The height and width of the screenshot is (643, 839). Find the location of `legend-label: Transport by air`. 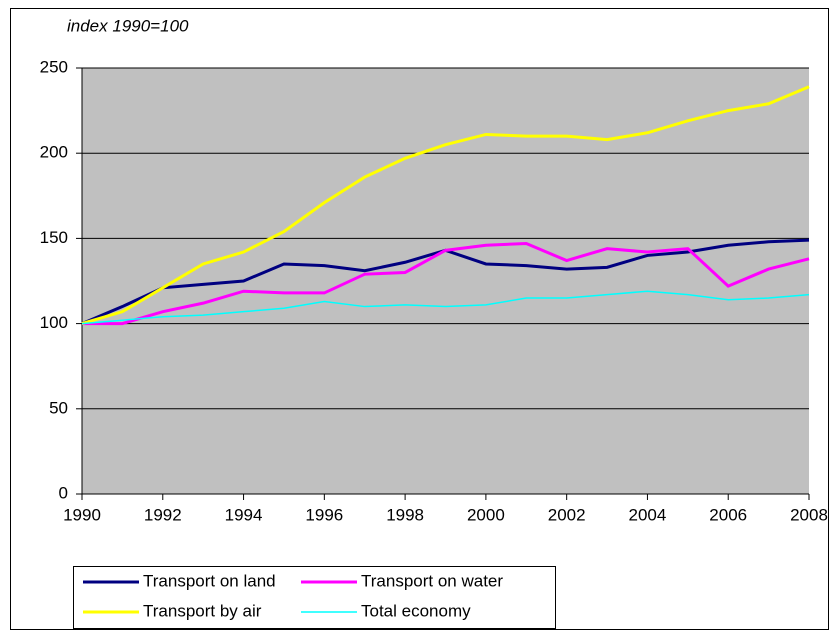

legend-label: Transport by air is located at coordinates (202, 610).